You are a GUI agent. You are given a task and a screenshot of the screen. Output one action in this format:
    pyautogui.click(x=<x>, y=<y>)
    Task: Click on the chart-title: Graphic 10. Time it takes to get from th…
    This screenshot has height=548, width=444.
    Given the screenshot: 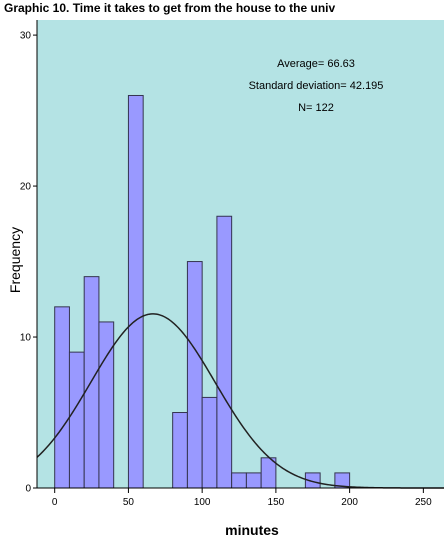 What is the action you would take?
    pyautogui.click(x=169, y=8)
    